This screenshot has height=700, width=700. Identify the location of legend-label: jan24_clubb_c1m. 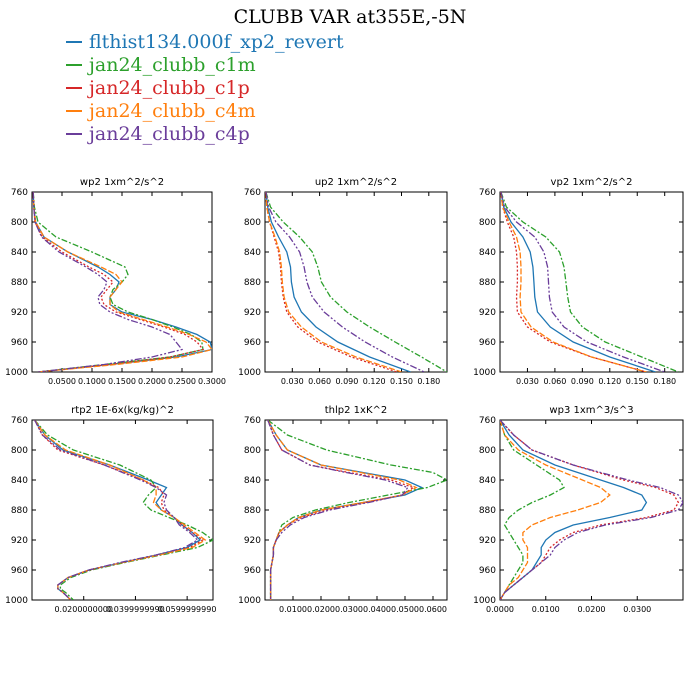
(172, 64).